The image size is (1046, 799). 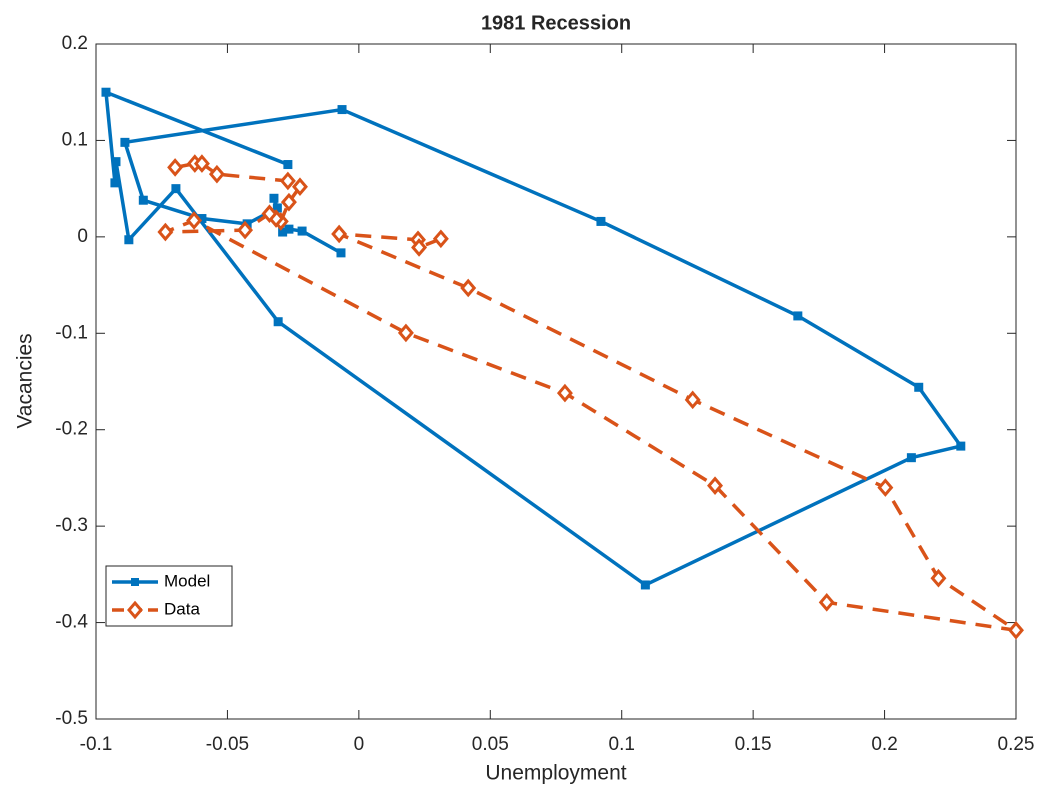 I want to click on legend-box, so click(x=169, y=596).